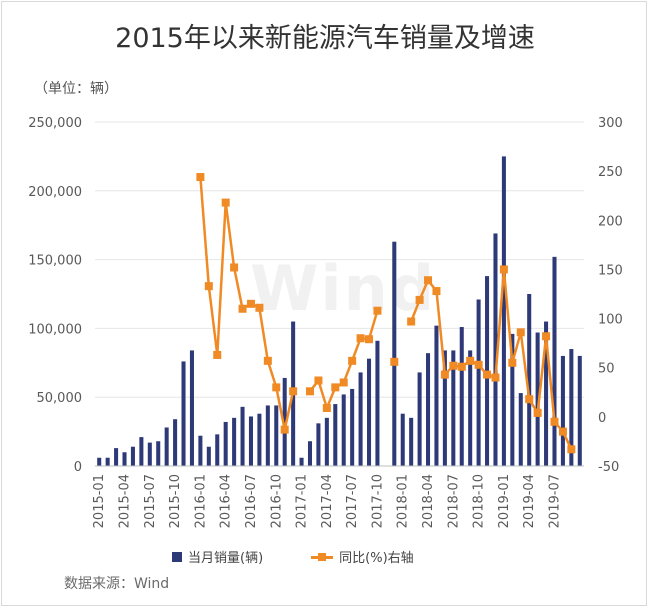 The width and height of the screenshot is (650, 609). What do you see at coordinates (352, 501) in the screenshot?
I see `x-tick-label: 2017-07` at bounding box center [352, 501].